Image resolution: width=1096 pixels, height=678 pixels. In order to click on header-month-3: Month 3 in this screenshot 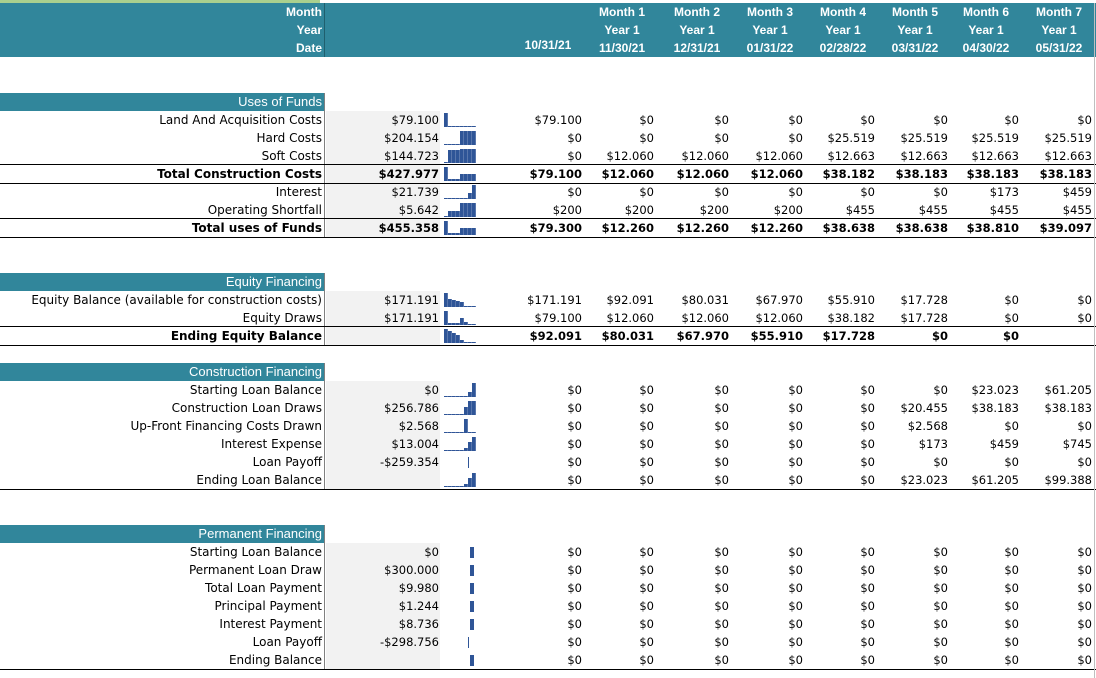, I will do `click(770, 12)`.